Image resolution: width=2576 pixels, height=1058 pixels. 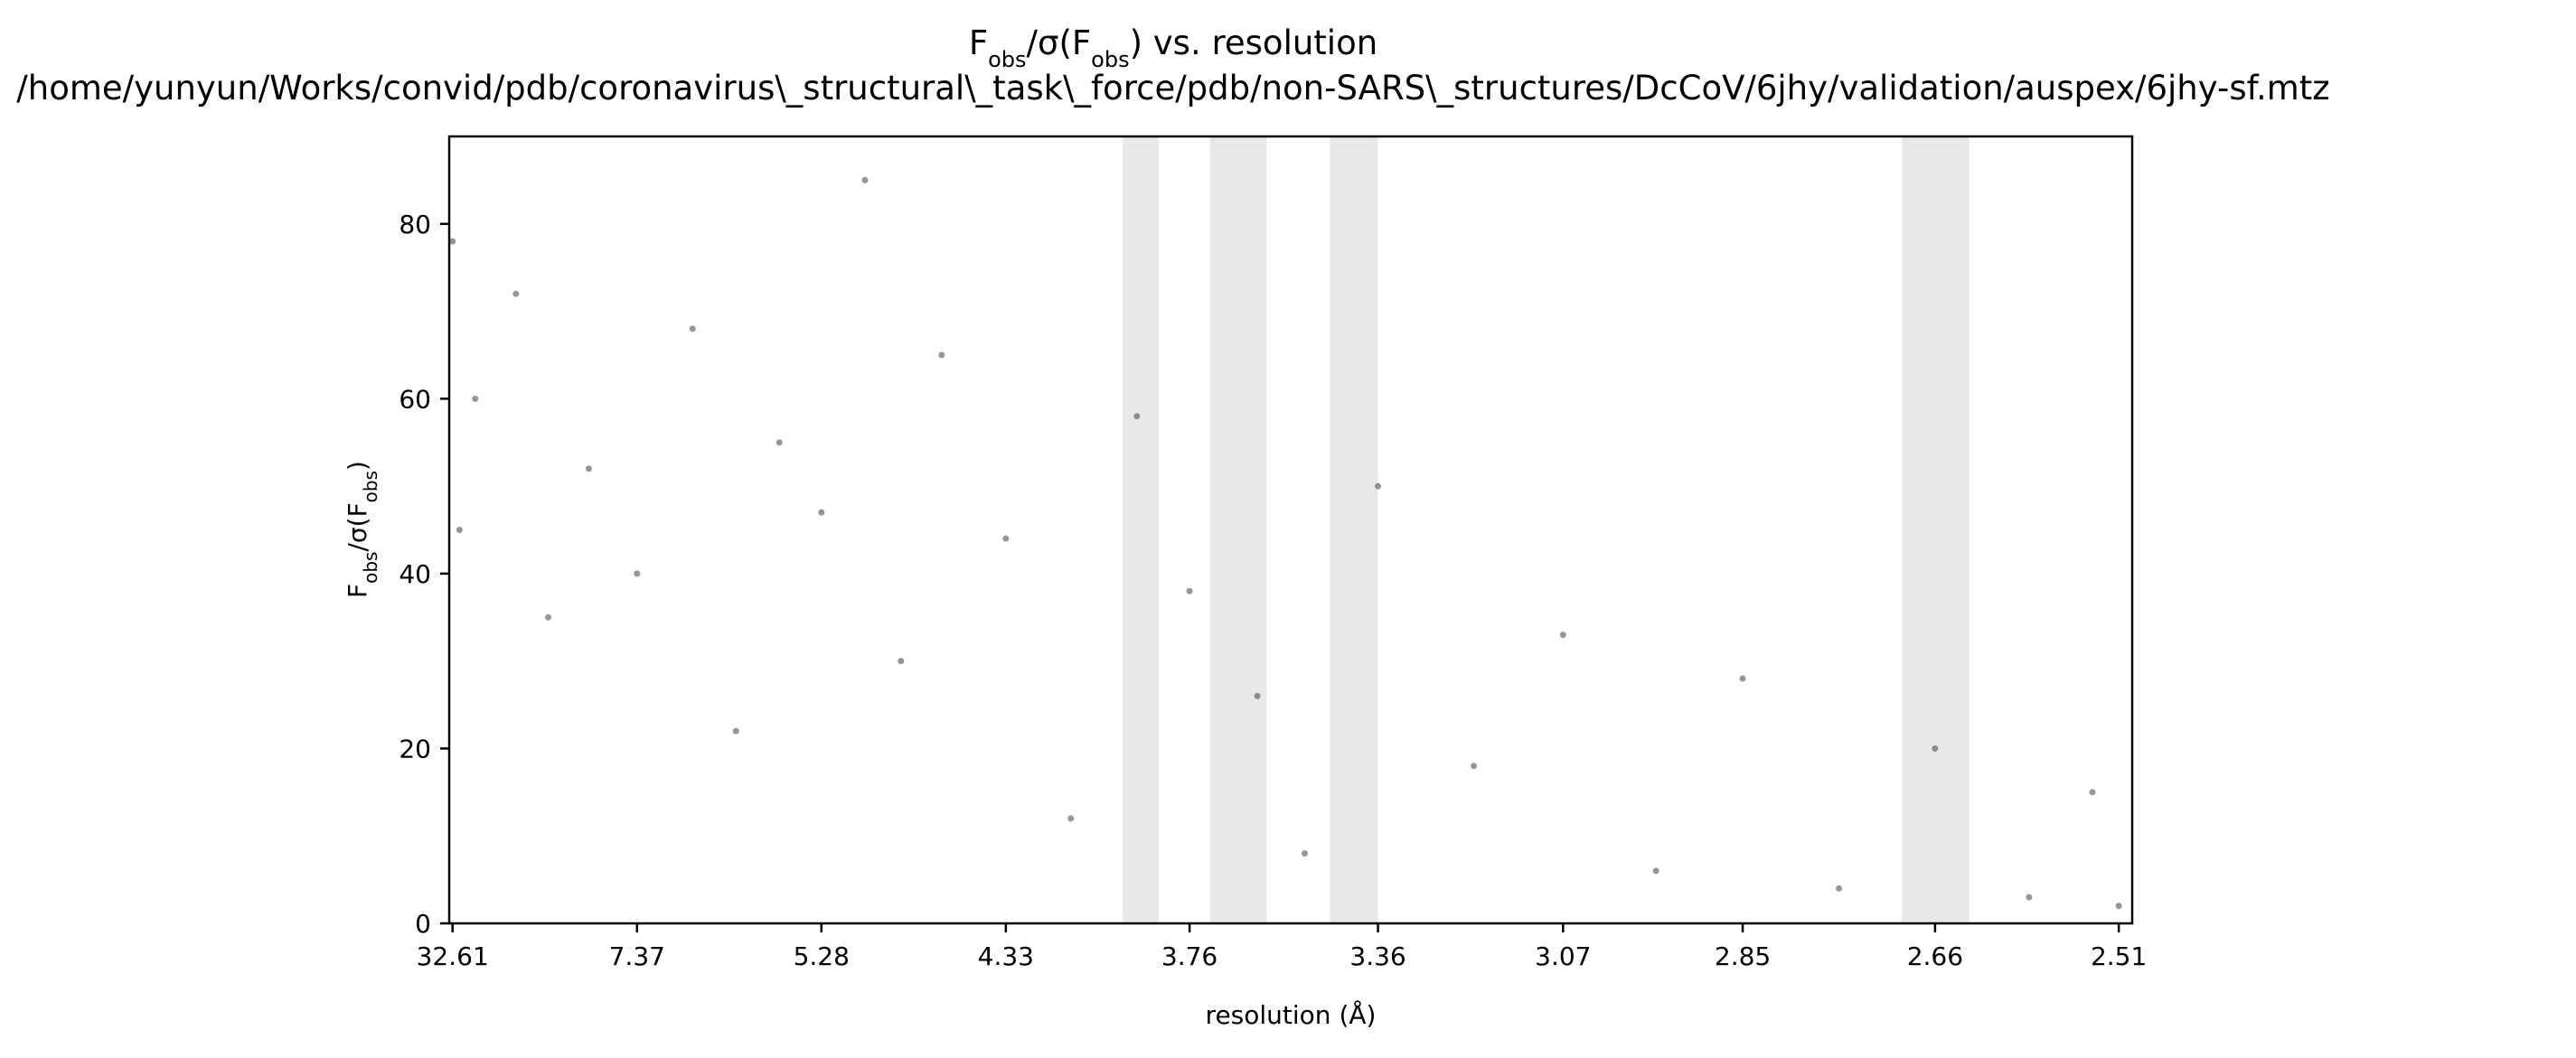 What do you see at coordinates (822, 956) in the screenshot?
I see `x-tick-label-2: 5.28` at bounding box center [822, 956].